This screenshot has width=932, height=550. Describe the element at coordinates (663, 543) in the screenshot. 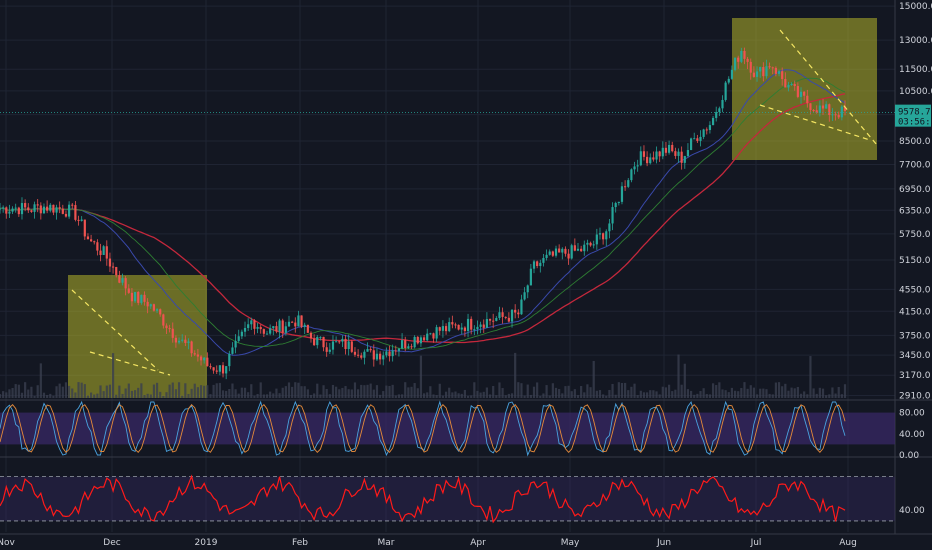

I see `time-tick-label: Jun` at that location.